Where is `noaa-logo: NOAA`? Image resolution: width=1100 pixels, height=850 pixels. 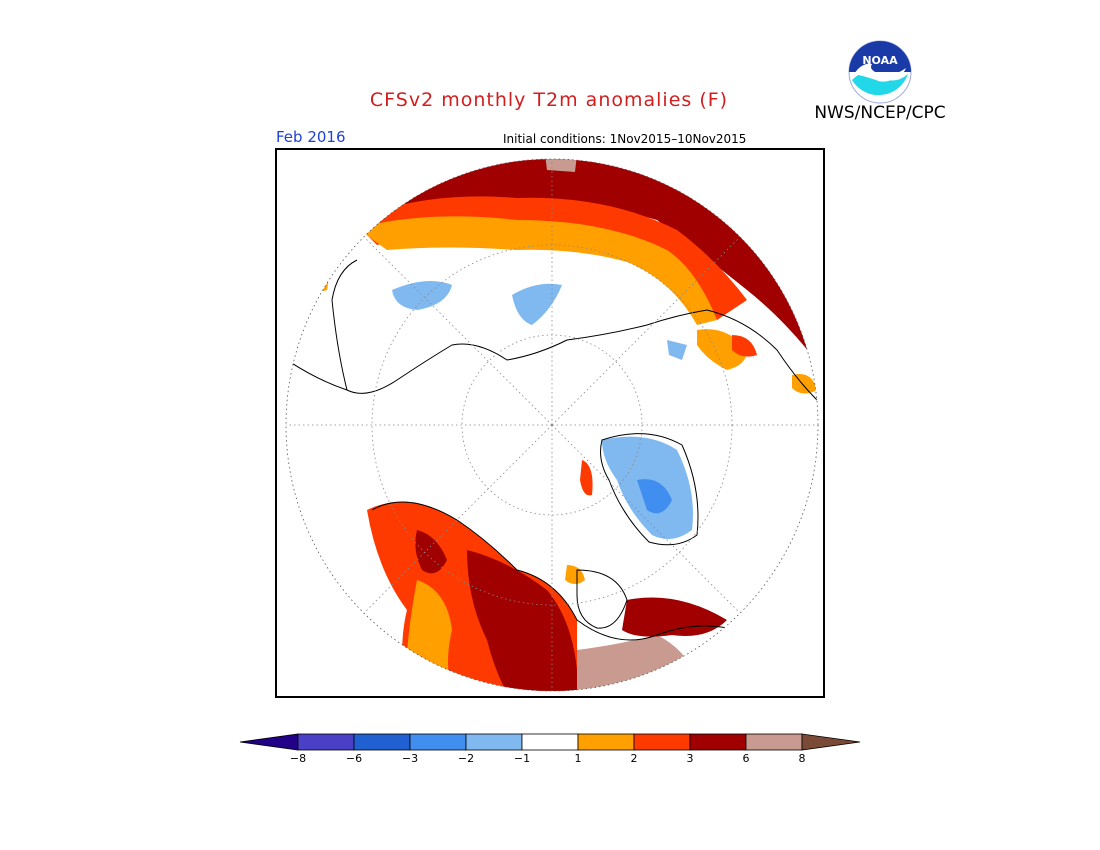 noaa-logo: NOAA is located at coordinates (880, 72).